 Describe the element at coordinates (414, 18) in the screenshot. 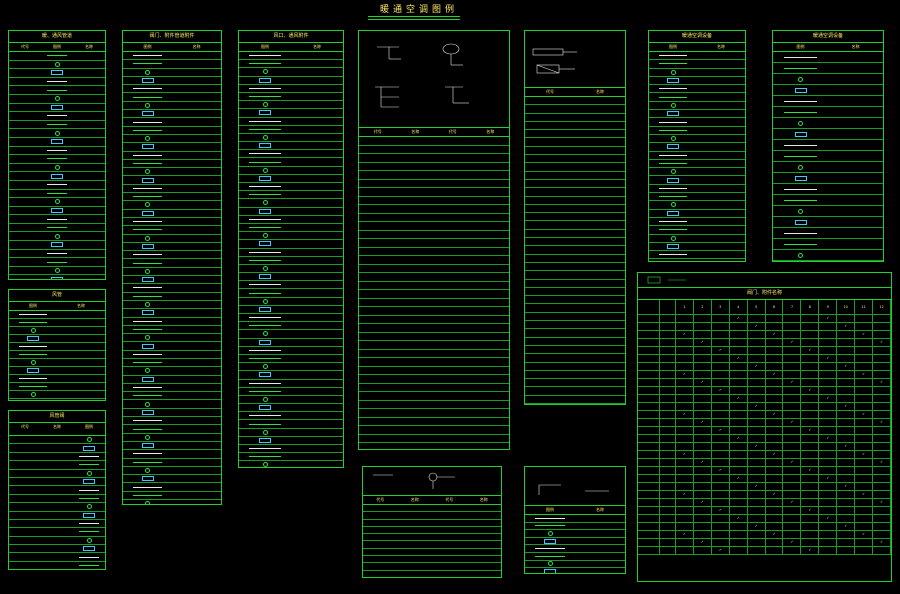

I see `title-underline` at that location.